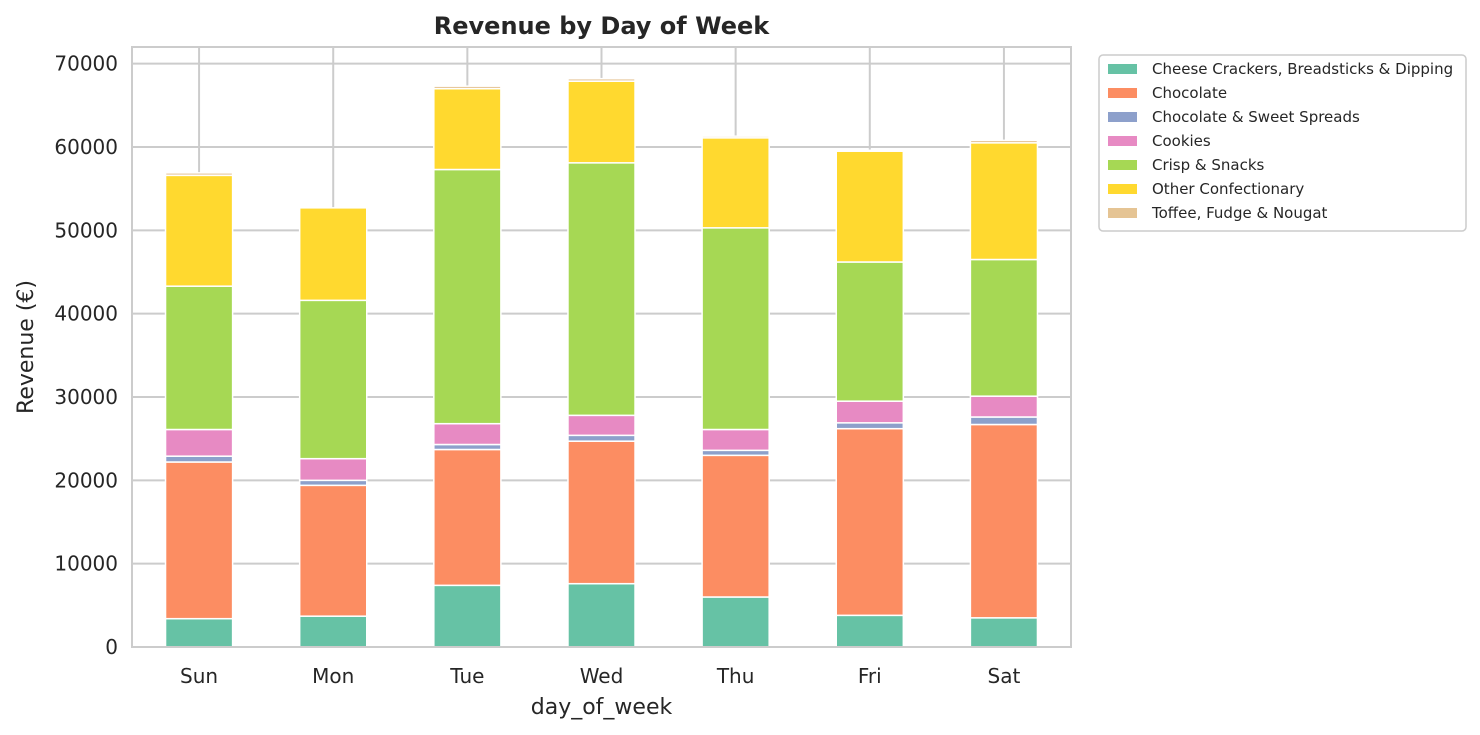 This screenshot has width=1480, height=735. Describe the element at coordinates (1256, 117) in the screenshot. I see `legend-entry: Chocolate & Sweet Spreads` at that location.